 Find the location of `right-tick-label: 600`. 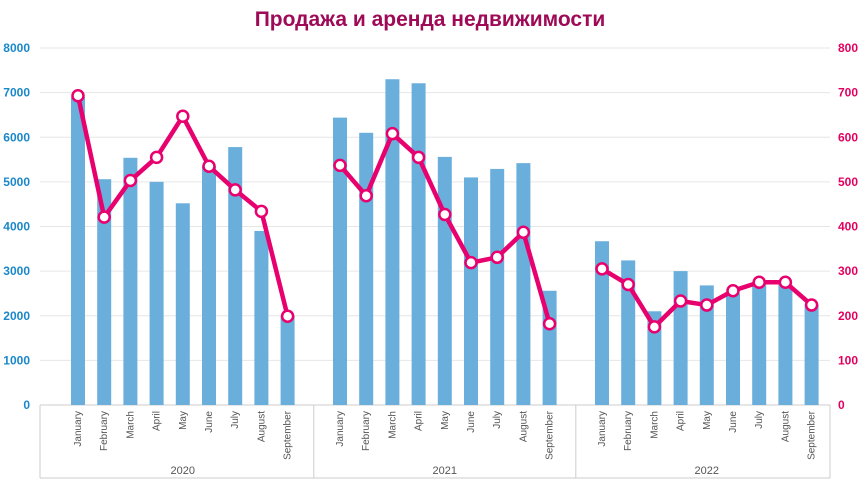

right-tick-label: 600 is located at coordinates (848, 137).